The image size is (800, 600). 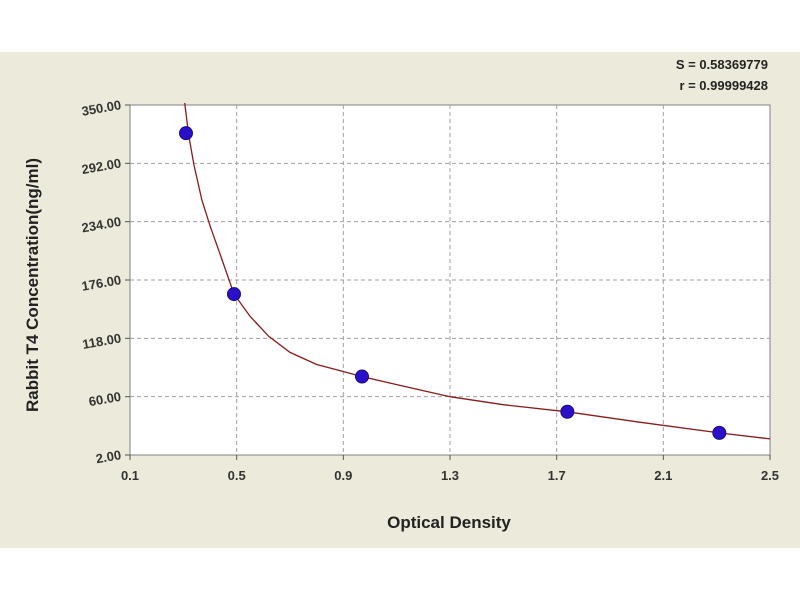 I want to click on x-tick-label: 0.9, so click(x=343, y=475).